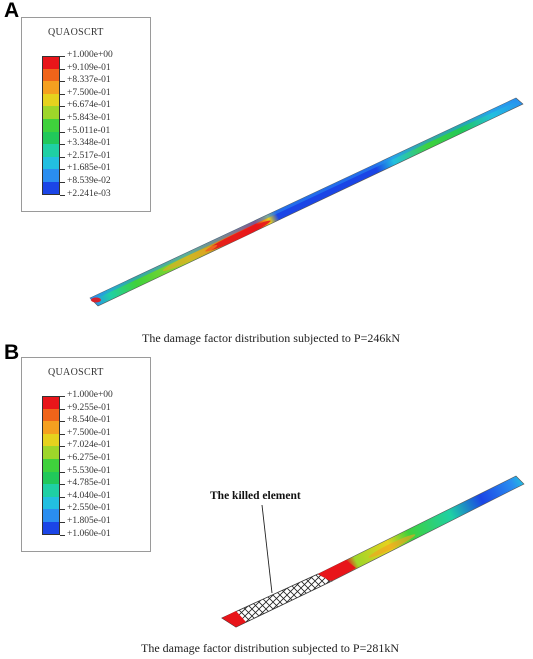 The width and height of the screenshot is (533, 659). Describe the element at coordinates (89, 118) in the screenshot. I see `legend-value: +5.843e-01` at that location.